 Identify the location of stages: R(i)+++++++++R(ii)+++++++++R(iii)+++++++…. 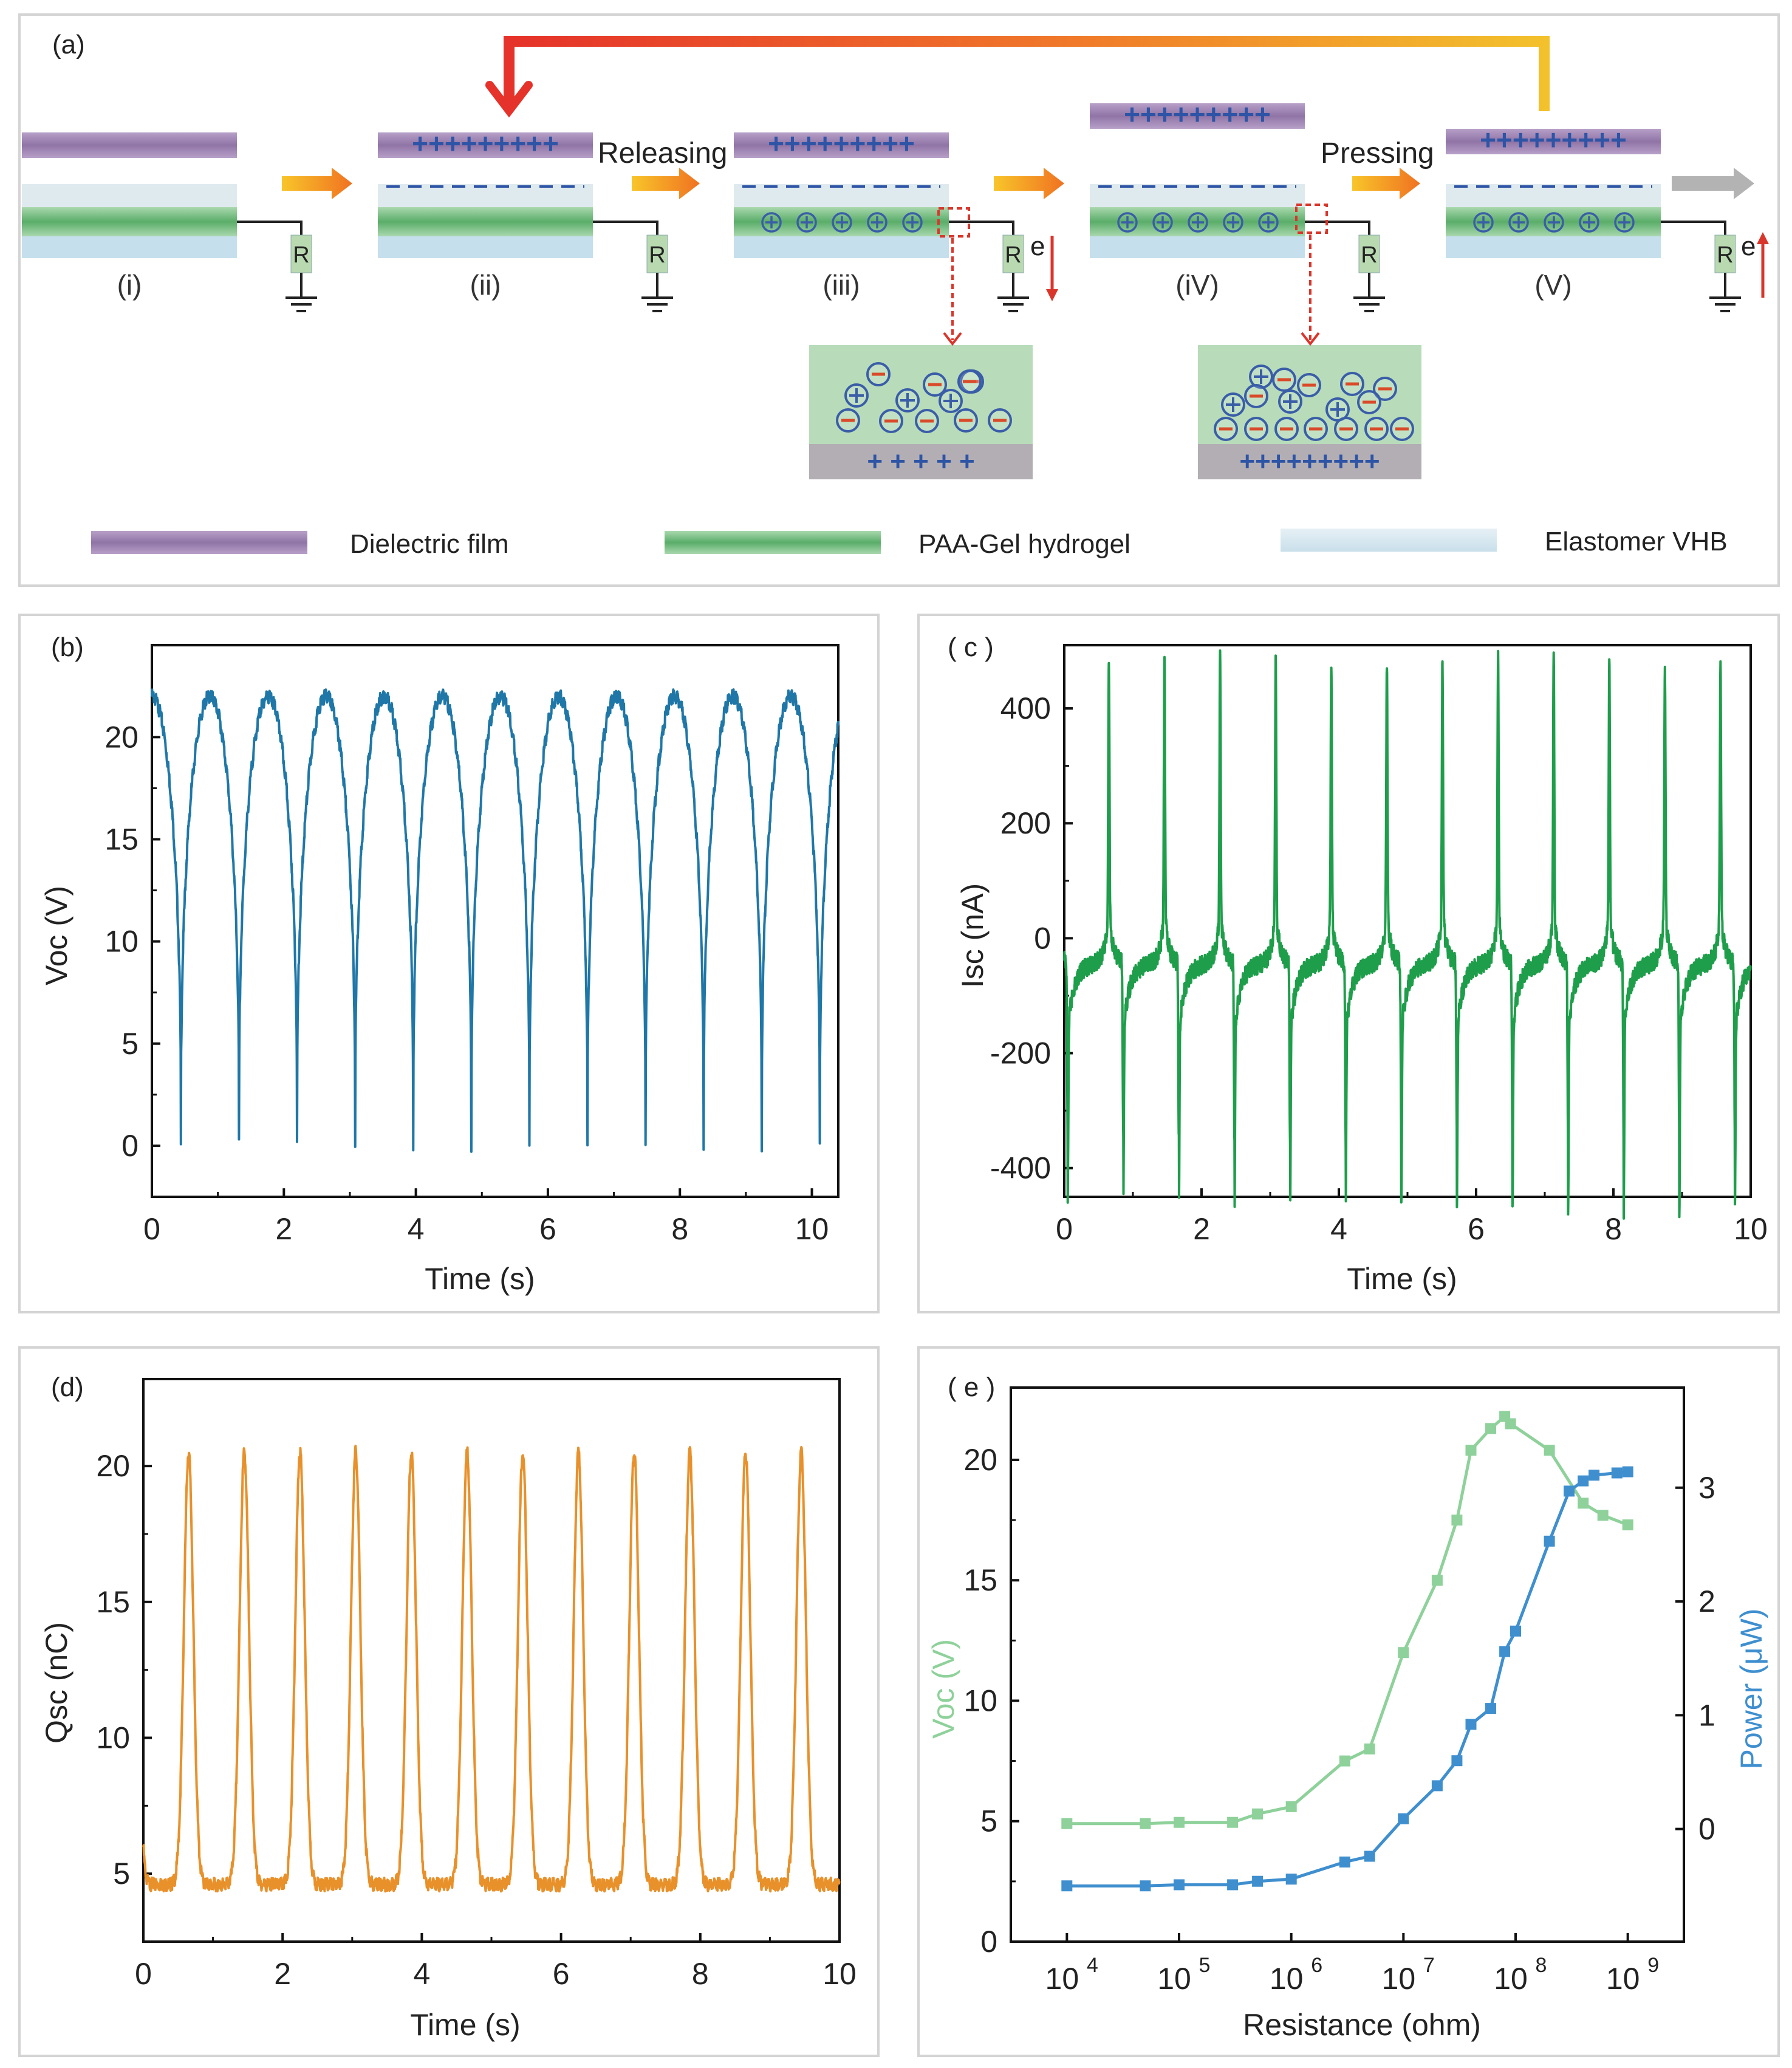
(895, 205).